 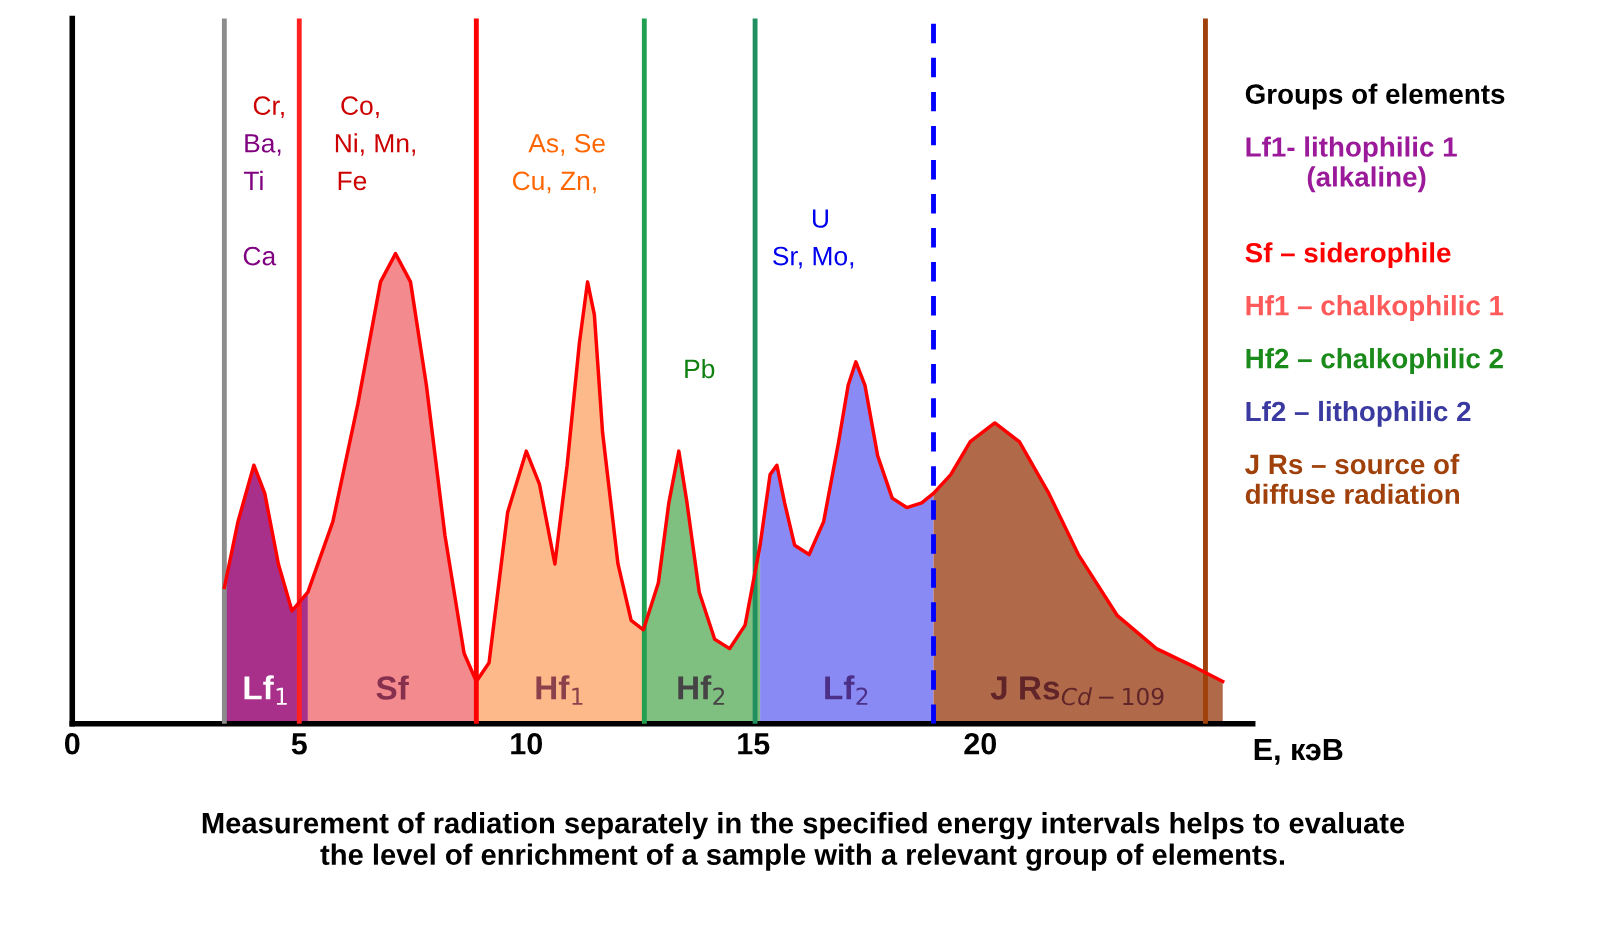 What do you see at coordinates (527, 743) in the screenshot?
I see `x-tick-label: 10` at bounding box center [527, 743].